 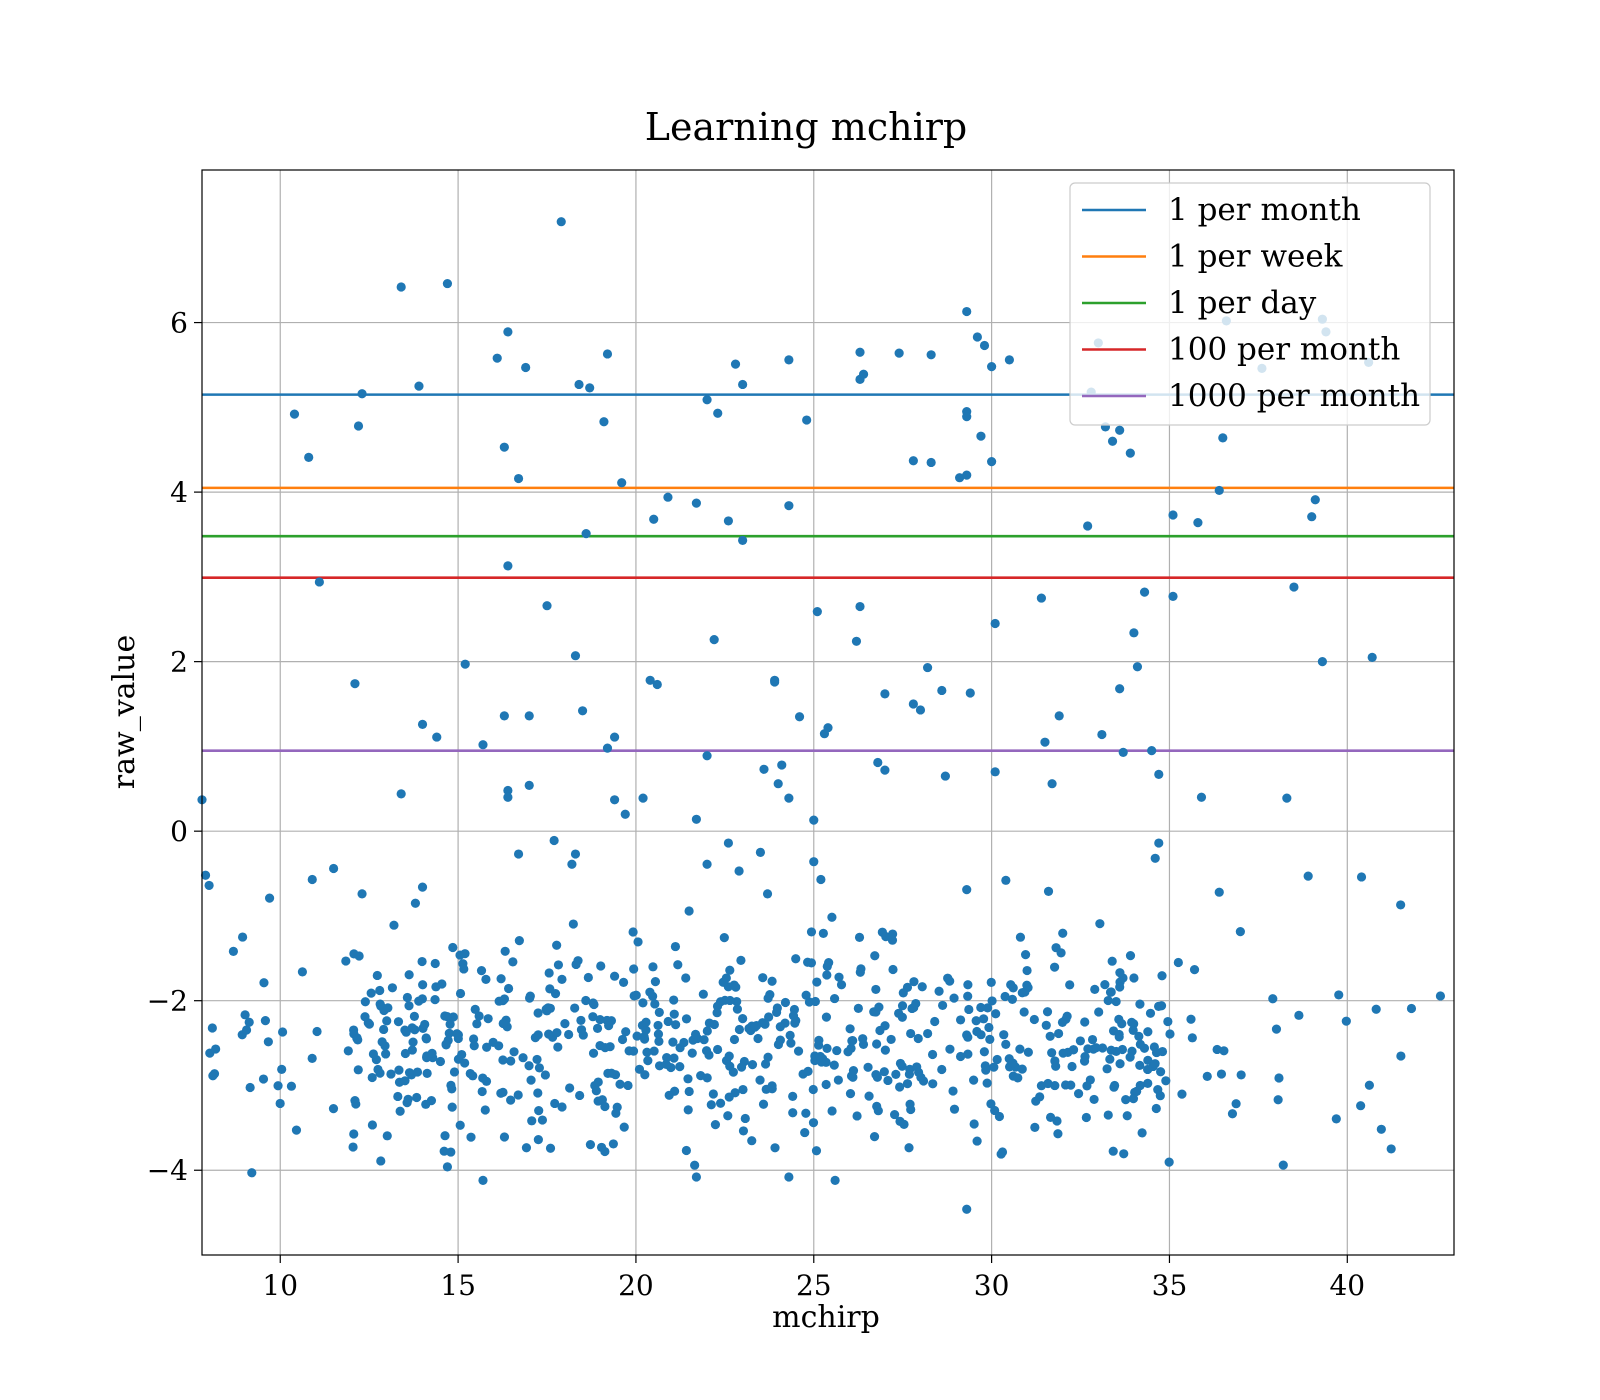 I want to click on x-tick-label: 25, so click(x=814, y=1285).